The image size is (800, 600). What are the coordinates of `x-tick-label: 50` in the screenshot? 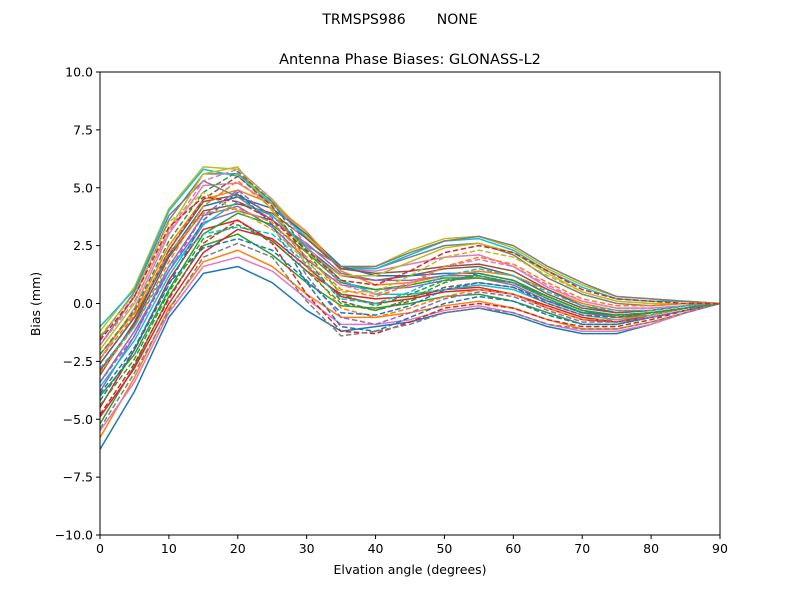 It's located at (444, 548).